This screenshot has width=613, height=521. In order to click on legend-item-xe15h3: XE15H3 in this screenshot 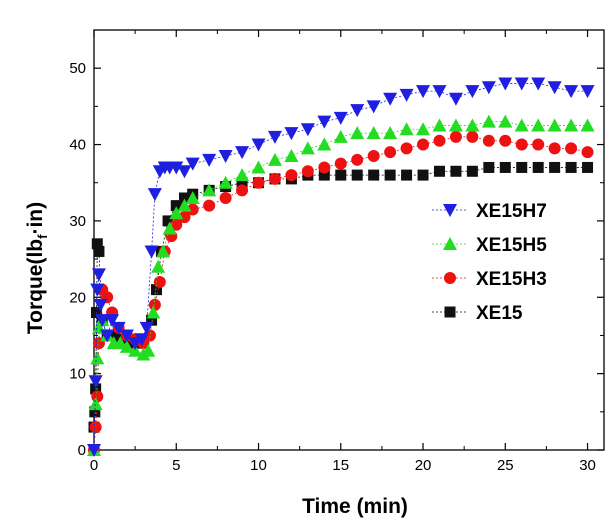, I will do `click(489, 279)`.